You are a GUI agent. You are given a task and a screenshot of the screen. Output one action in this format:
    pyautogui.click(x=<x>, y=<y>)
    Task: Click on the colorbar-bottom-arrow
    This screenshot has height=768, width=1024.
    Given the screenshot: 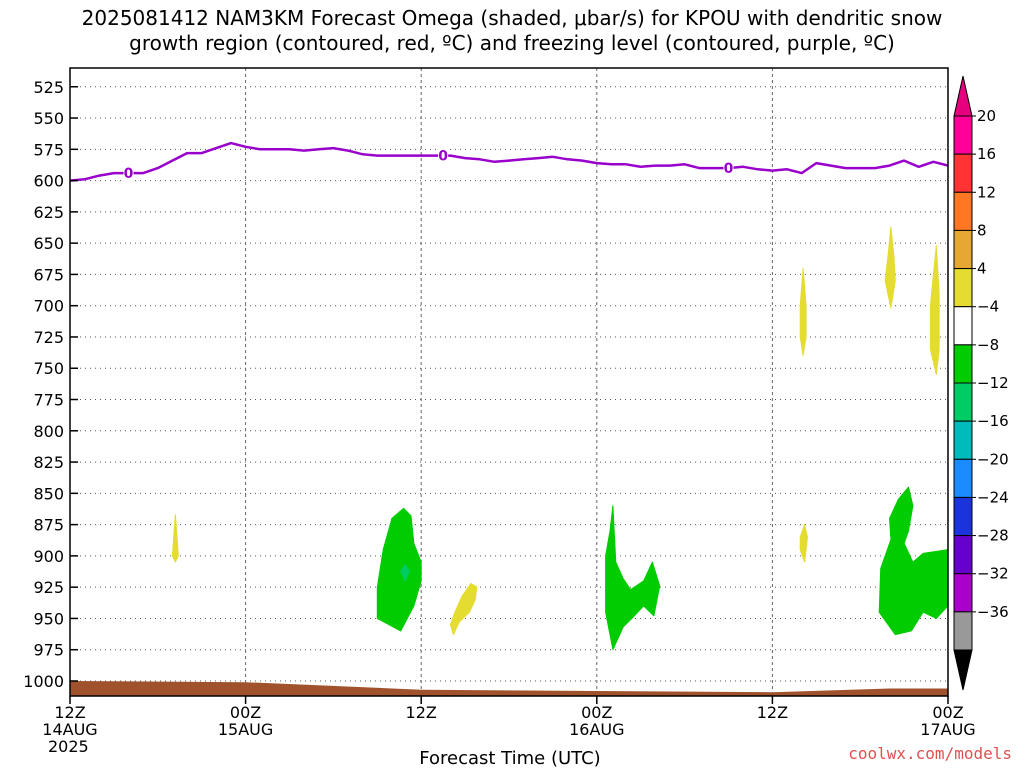 What is the action you would take?
    pyautogui.click(x=963, y=670)
    